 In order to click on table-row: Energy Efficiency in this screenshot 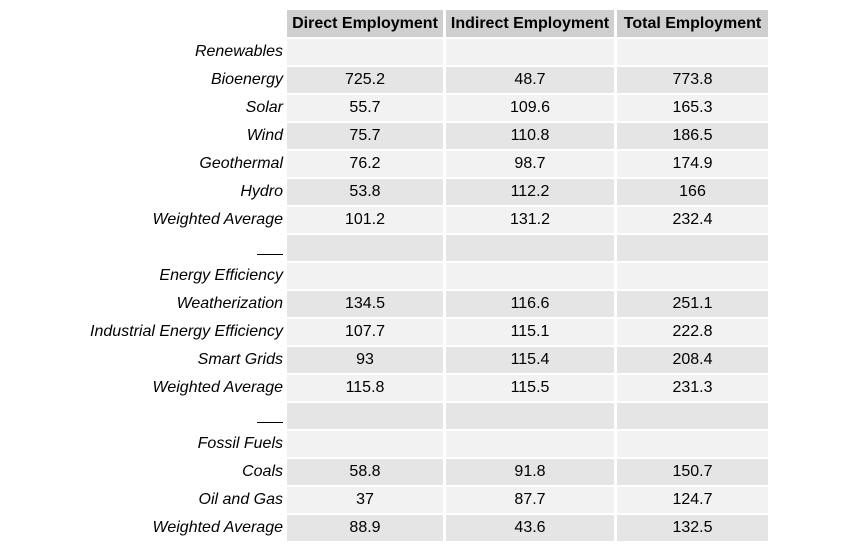, I will do `click(385, 276)`.